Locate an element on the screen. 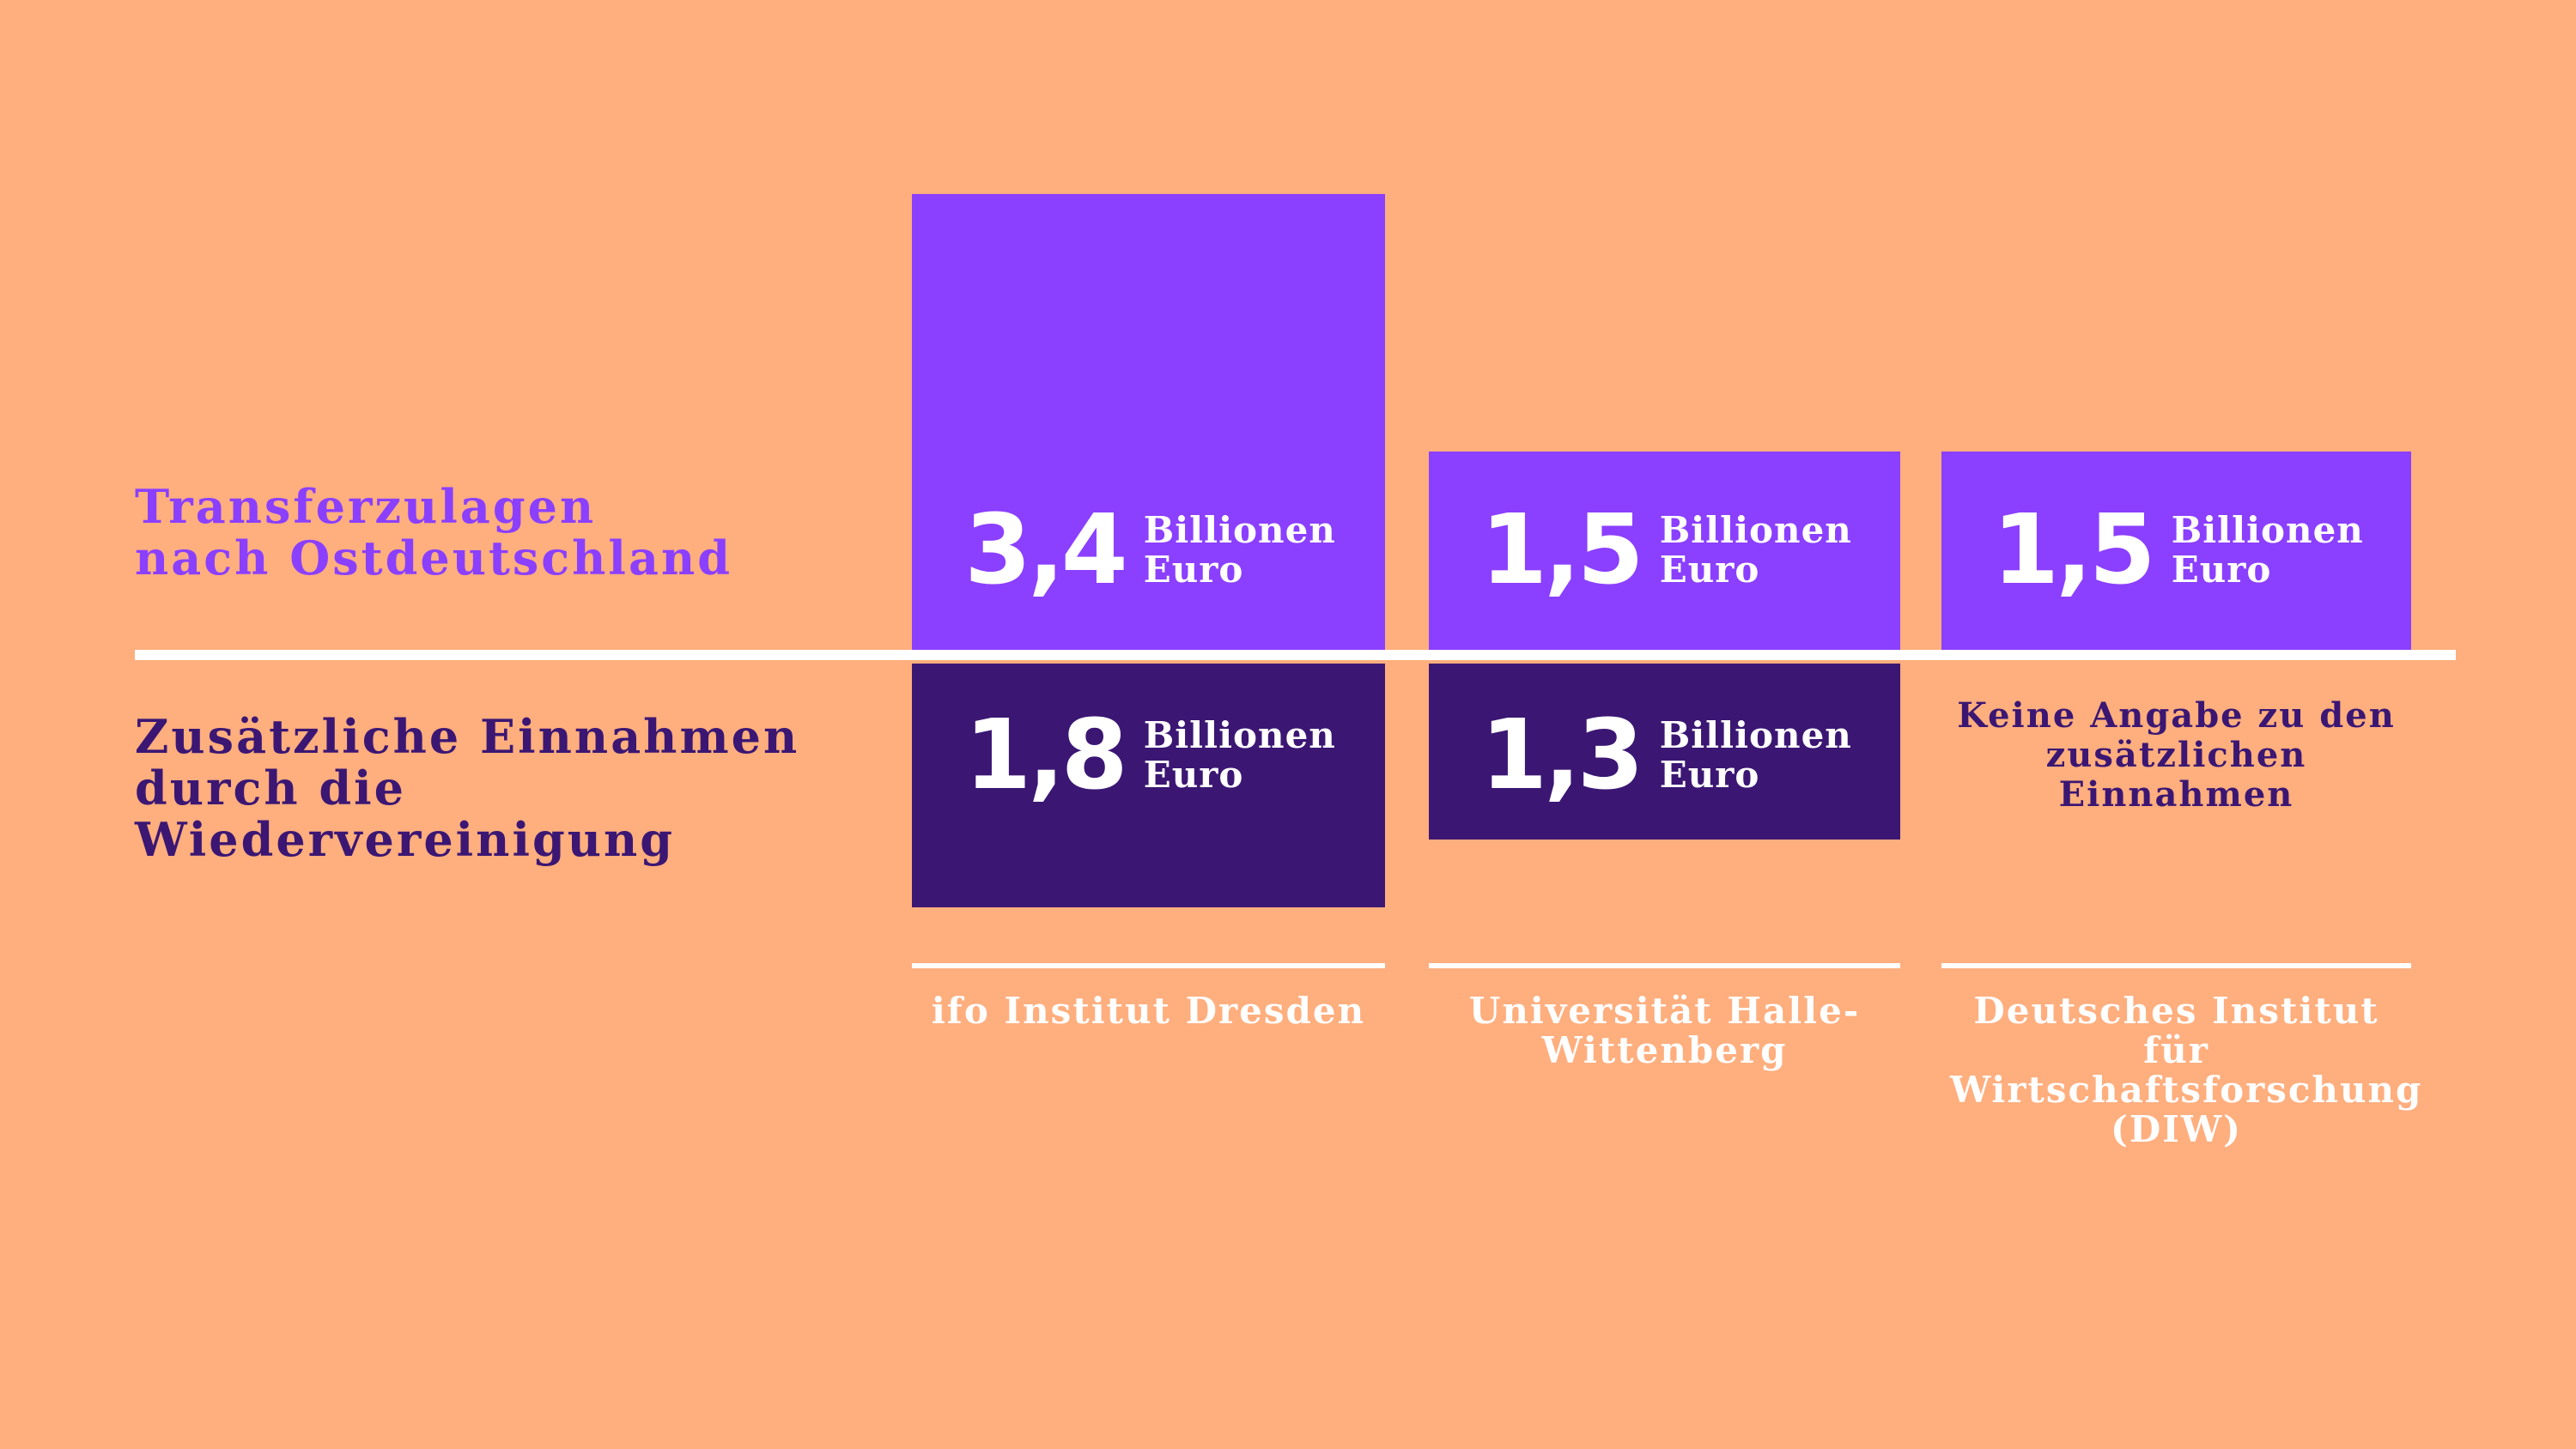  value-number: 1,8 is located at coordinates (1045, 755).